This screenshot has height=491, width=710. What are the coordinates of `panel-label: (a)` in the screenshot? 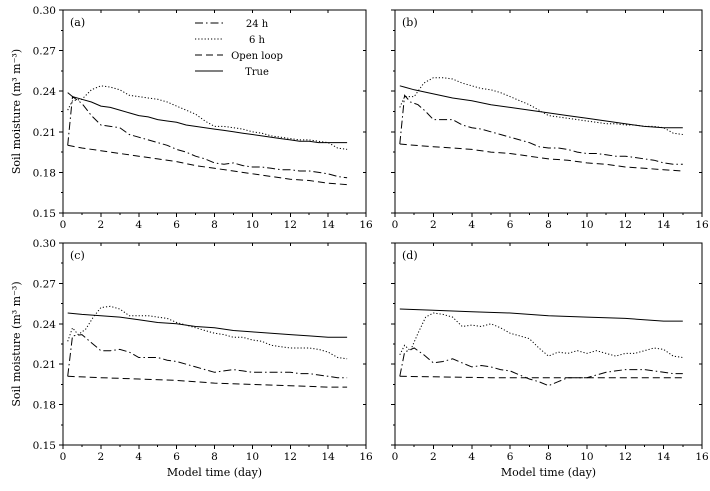 It's located at (77, 22).